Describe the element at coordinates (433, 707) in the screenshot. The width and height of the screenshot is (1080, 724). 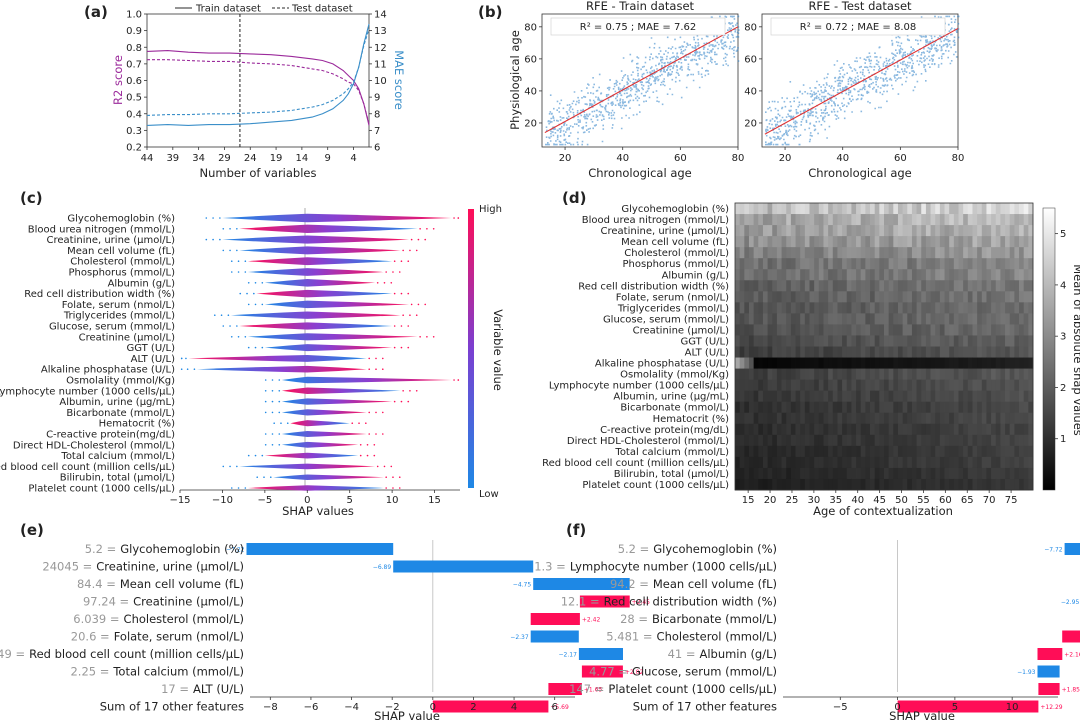
I see `waterfall-xtick-label: 0` at that location.